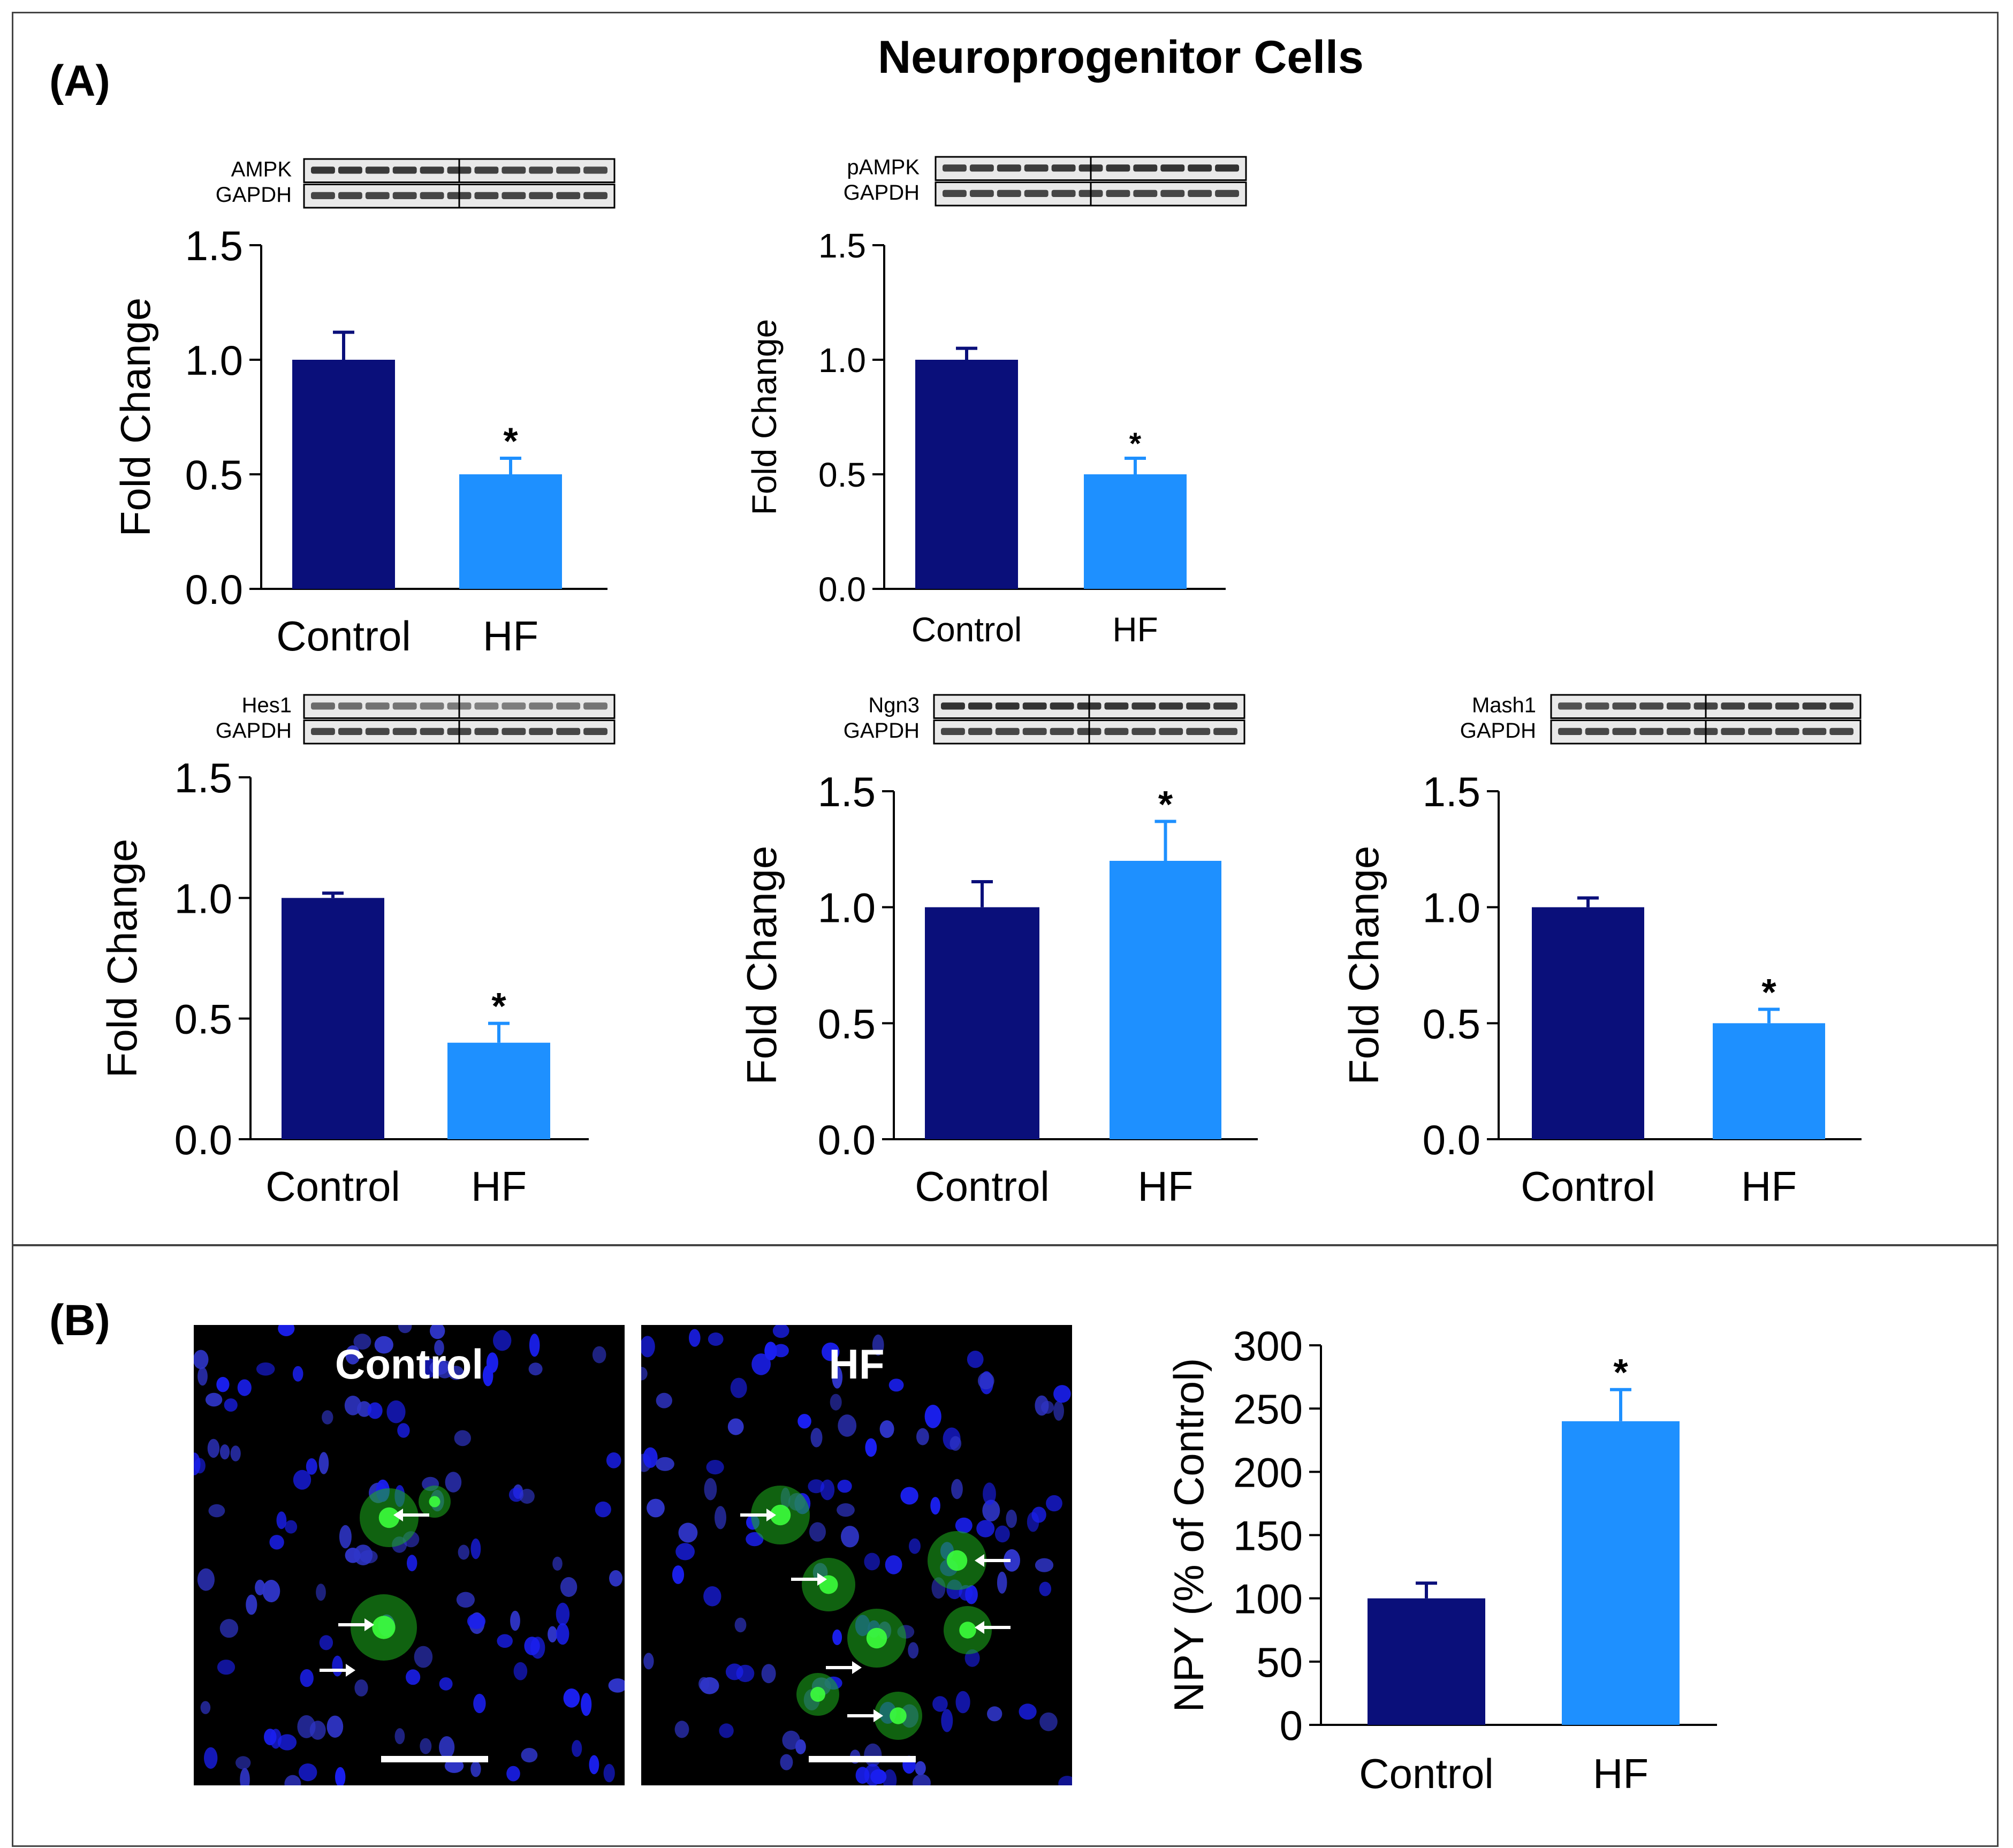 This screenshot has width=2013, height=1848. What do you see at coordinates (1426, 1774) in the screenshot?
I see `x-tick-label: Control` at bounding box center [1426, 1774].